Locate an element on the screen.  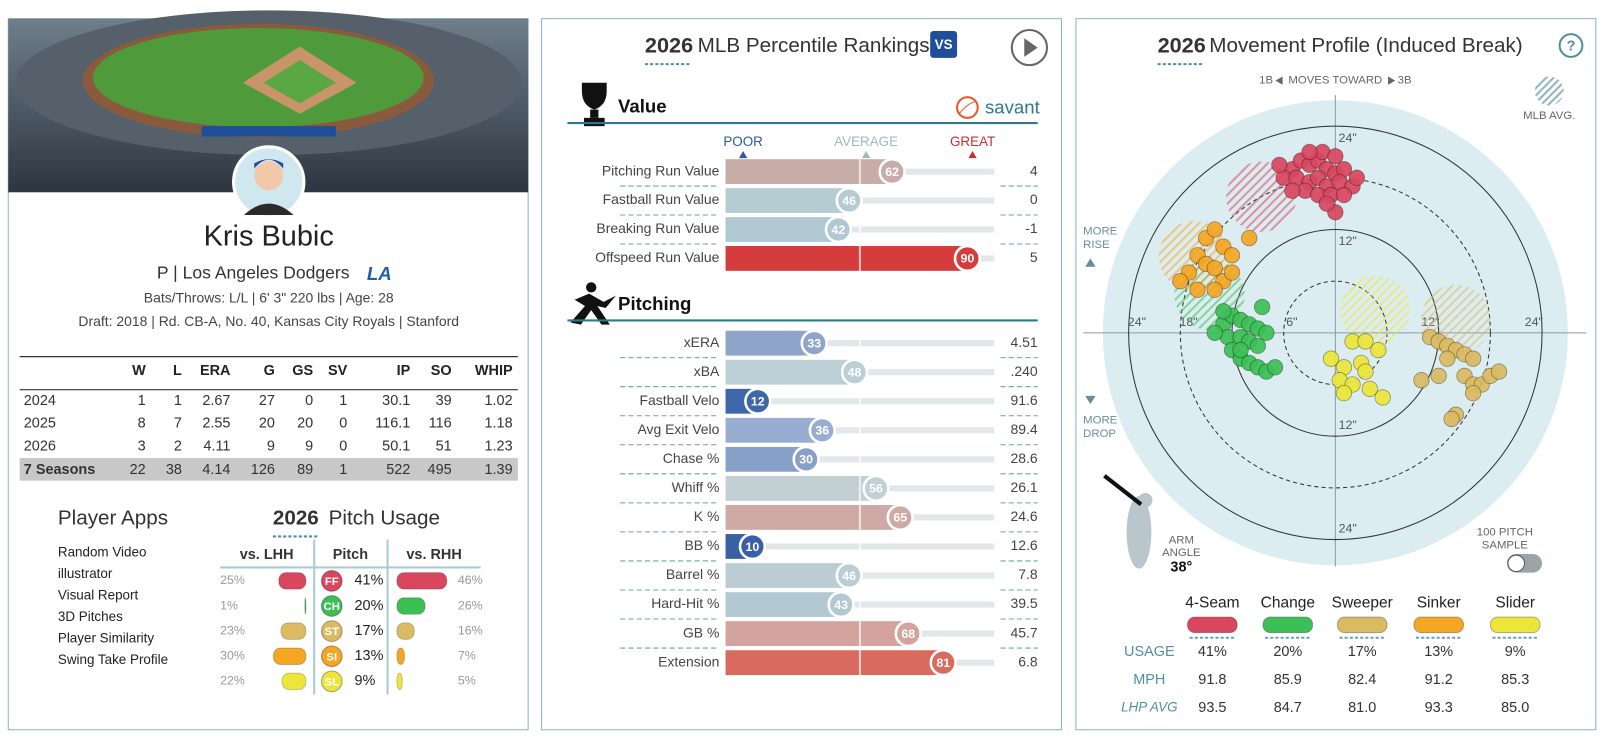
percentile-value: 42 is located at coordinates (839, 230).